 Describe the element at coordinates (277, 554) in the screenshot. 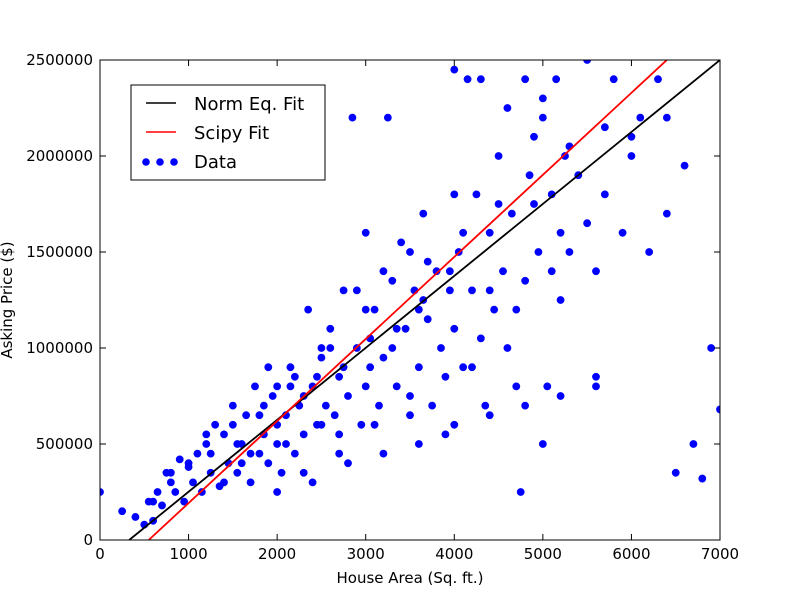

I see `x-tick-label: 2000` at that location.